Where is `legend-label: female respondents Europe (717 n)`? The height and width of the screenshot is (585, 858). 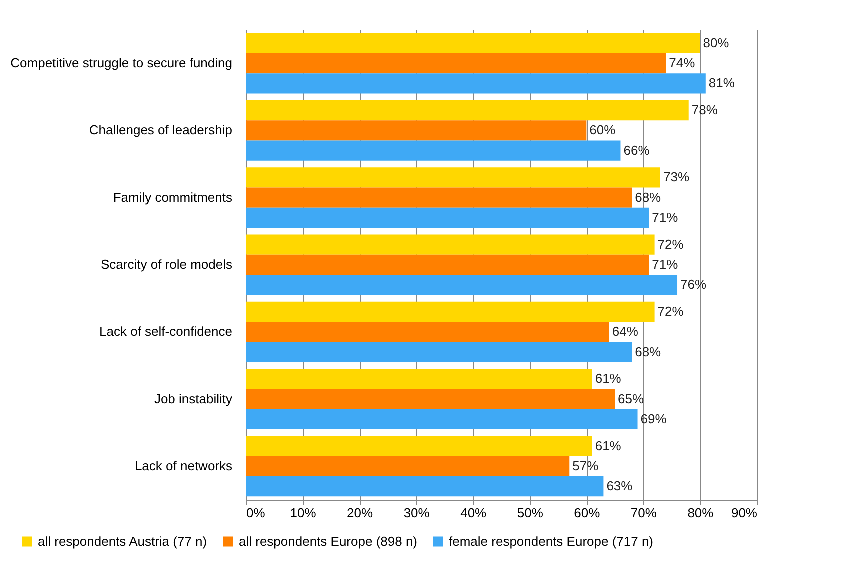
legend-label: female respondents Europe (717 n) is located at coordinates (551, 541).